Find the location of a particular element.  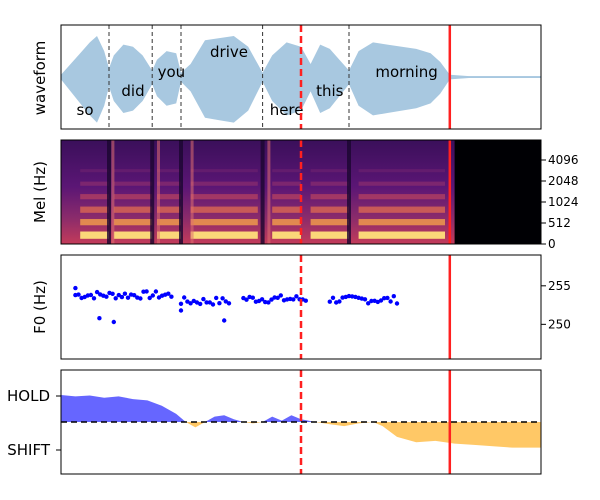

word-label: morning is located at coordinates (406, 72).